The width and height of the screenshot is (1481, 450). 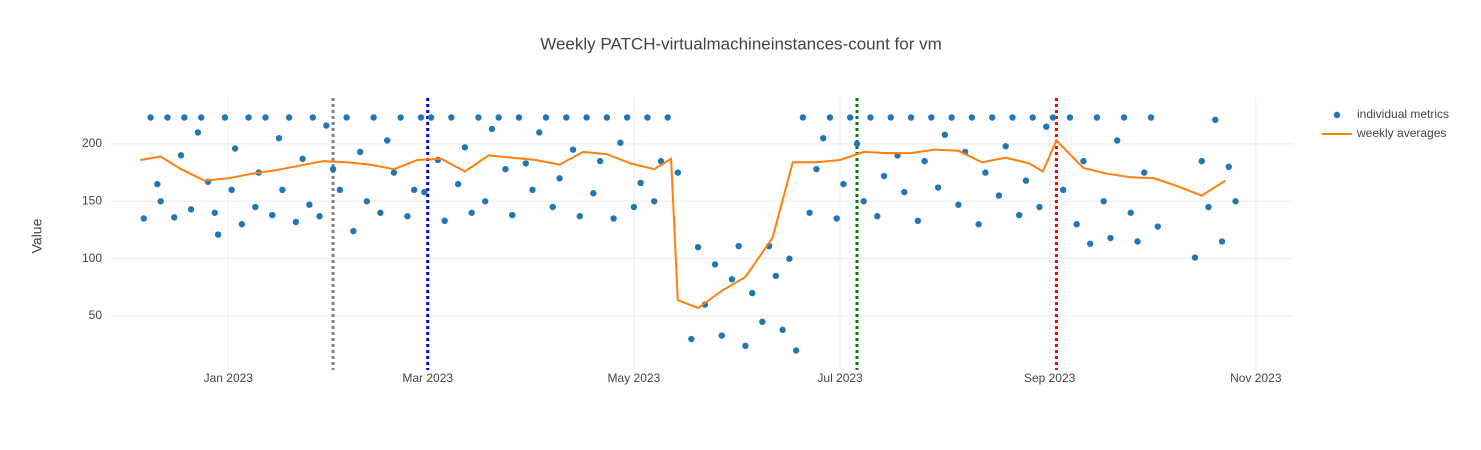 I want to click on y-tick-label: 150, so click(x=92, y=200).